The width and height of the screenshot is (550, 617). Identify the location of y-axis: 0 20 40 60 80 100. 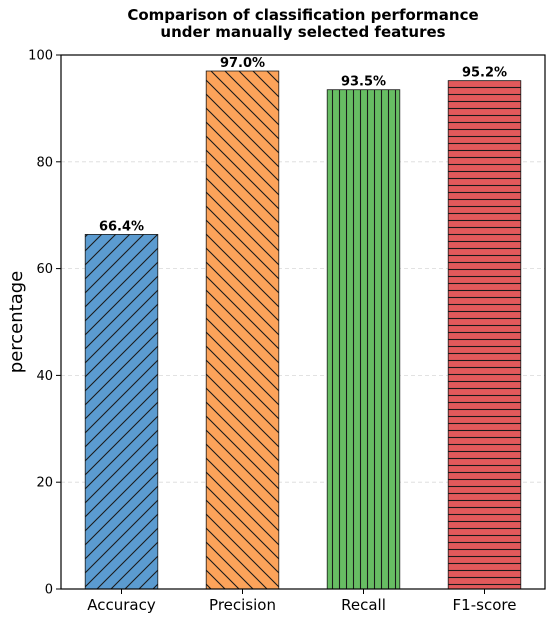
(44, 323).